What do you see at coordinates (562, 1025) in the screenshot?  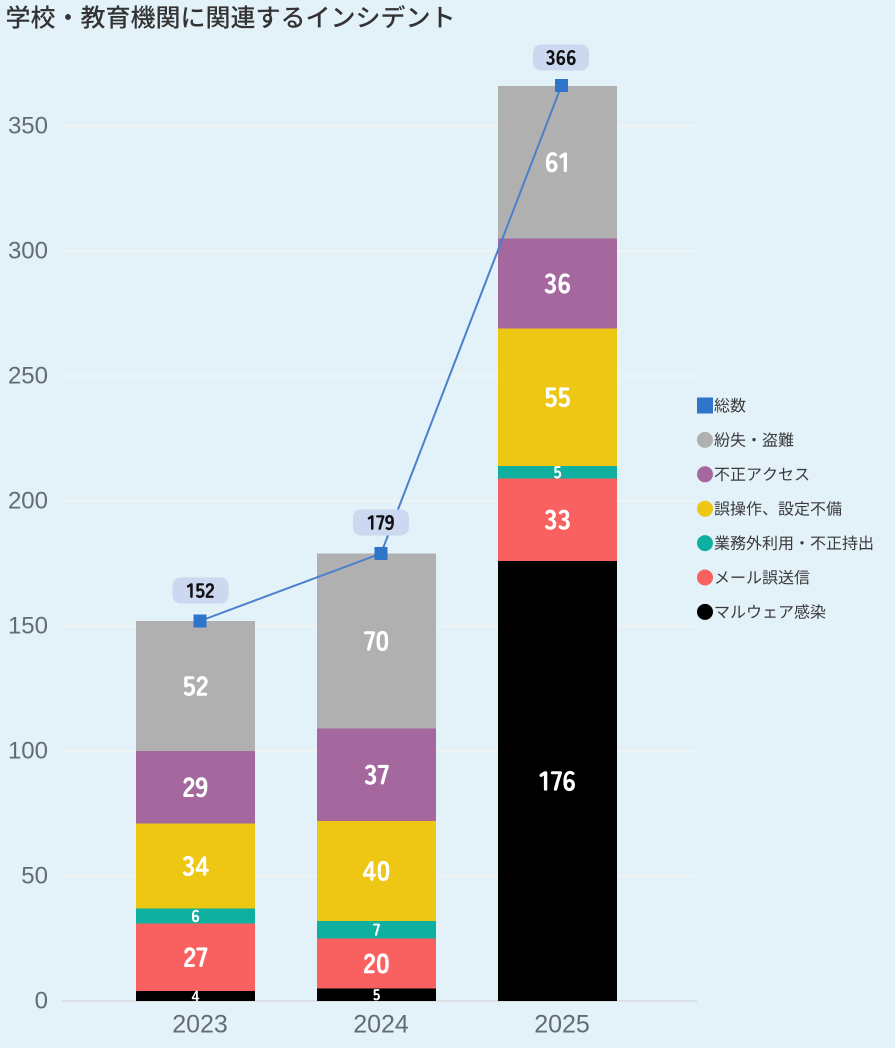 I see `svg-text: 2025` at bounding box center [562, 1025].